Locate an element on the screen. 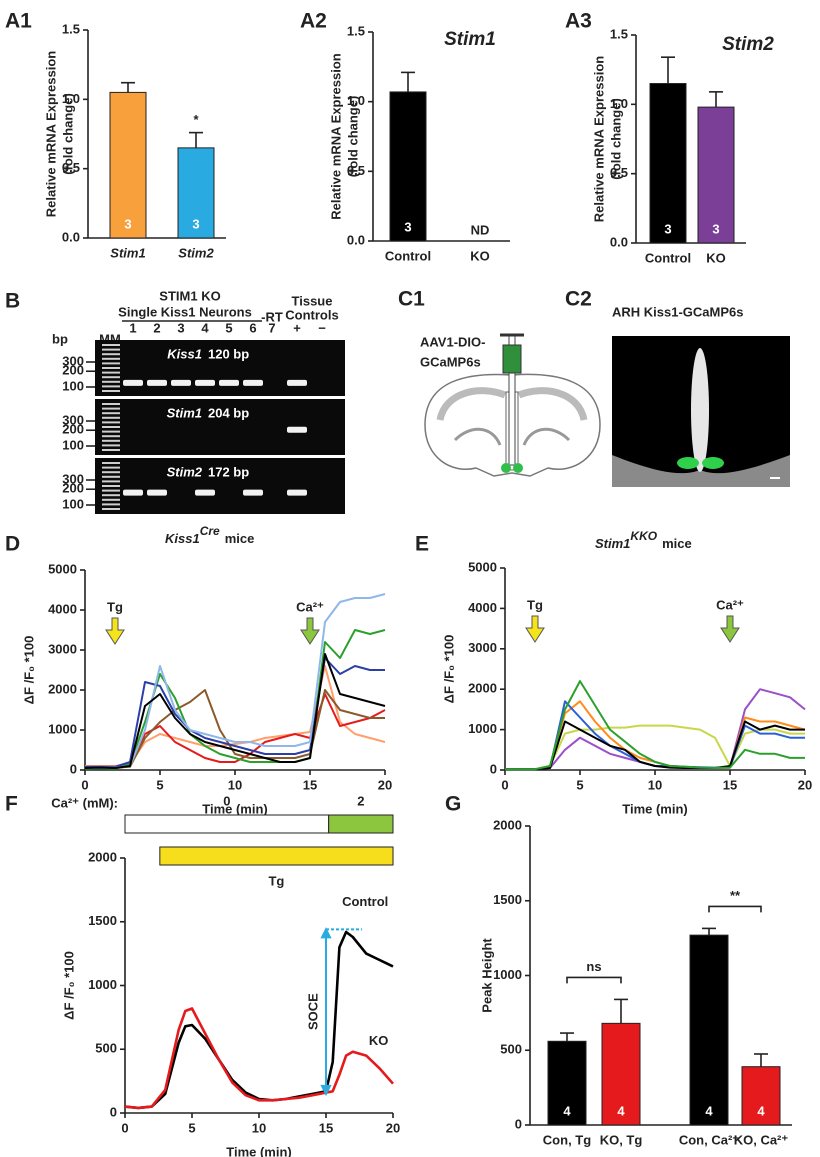  lane-label: − is located at coordinates (322, 327).